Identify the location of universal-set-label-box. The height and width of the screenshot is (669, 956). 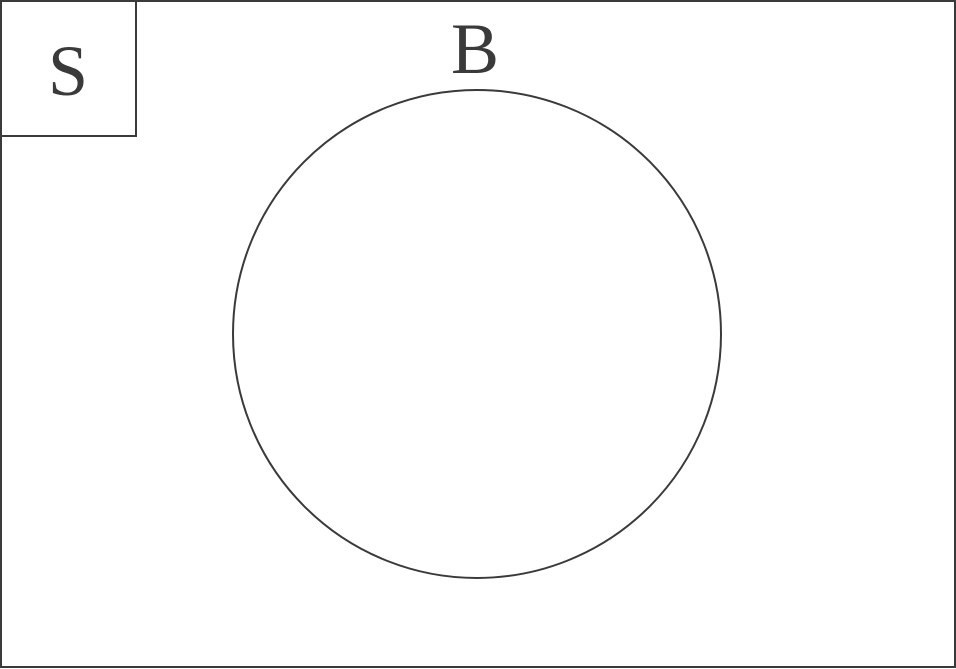
(68, 68).